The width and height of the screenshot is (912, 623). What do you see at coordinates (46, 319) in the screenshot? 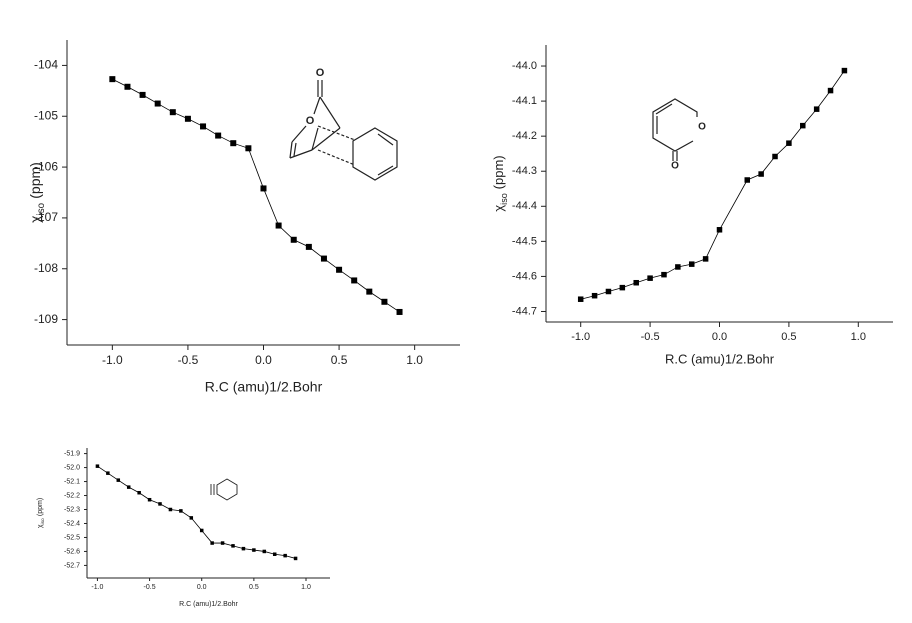
I see `y-tick-label: -109` at bounding box center [46, 319].